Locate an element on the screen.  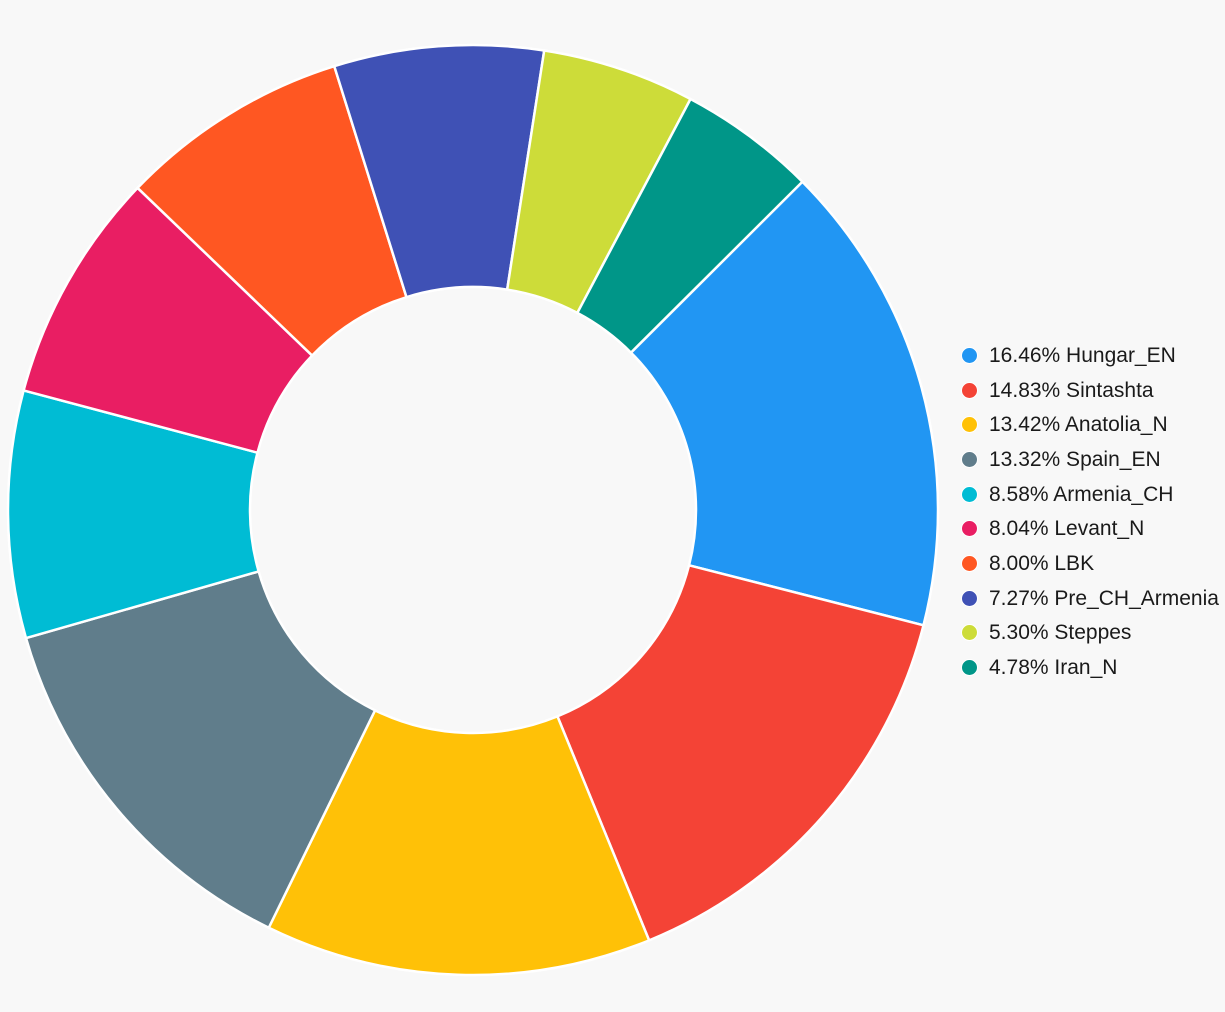
legend-item-LBK: 8.00% LBK is located at coordinates (1090, 563).